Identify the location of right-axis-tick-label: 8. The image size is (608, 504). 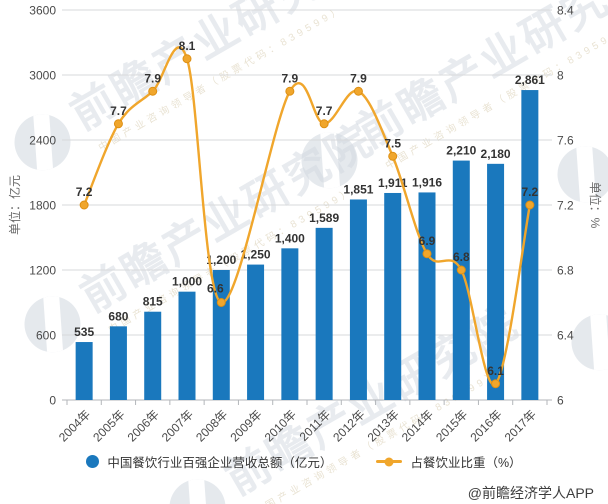
(560, 76).